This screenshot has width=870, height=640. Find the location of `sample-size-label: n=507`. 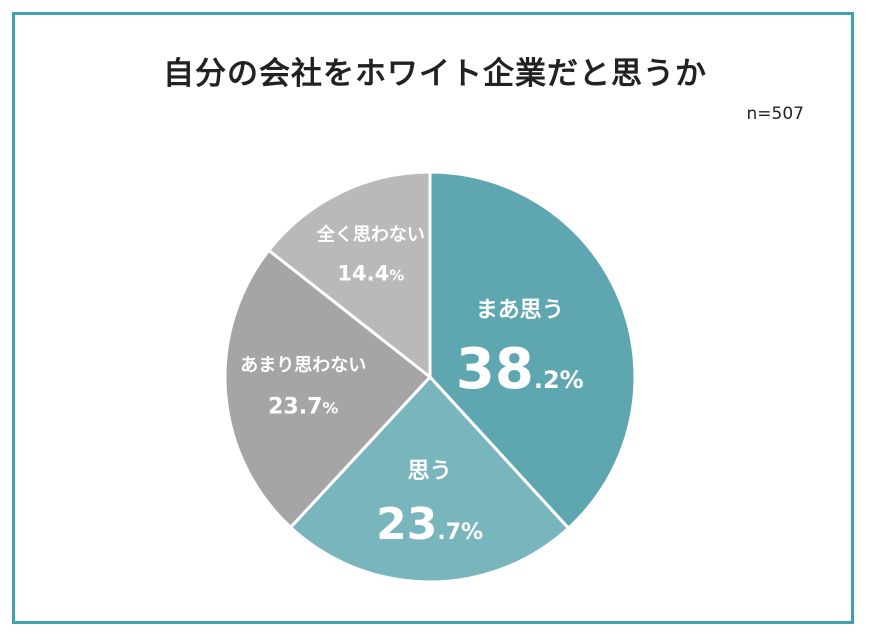

sample-size-label: n=507 is located at coordinates (775, 114).